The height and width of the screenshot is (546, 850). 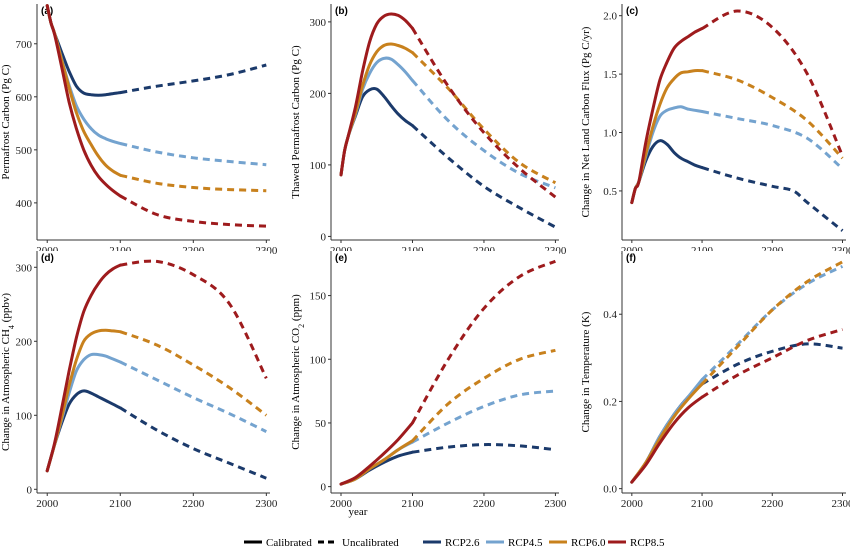 What do you see at coordinates (24, 151) in the screenshot?
I see `y-tick-label: 500` at bounding box center [24, 151].